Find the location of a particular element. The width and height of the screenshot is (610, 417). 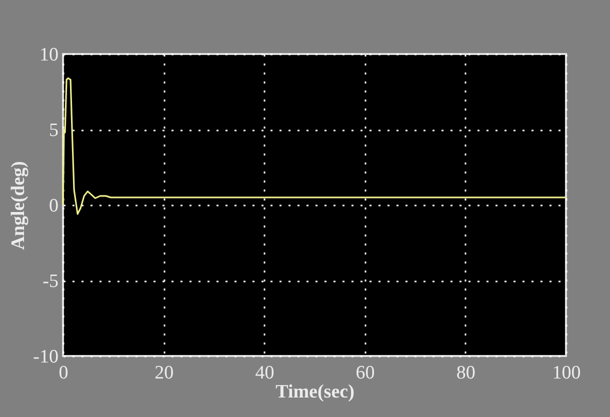

x-tick-label: 40 is located at coordinates (264, 373).